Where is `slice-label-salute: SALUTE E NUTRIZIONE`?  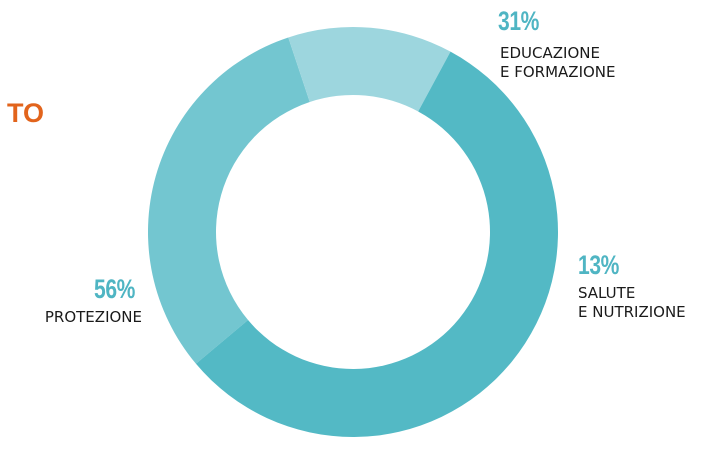
slice-label-salute: SALUTE E NUTRIZIONE is located at coordinates (632, 303).